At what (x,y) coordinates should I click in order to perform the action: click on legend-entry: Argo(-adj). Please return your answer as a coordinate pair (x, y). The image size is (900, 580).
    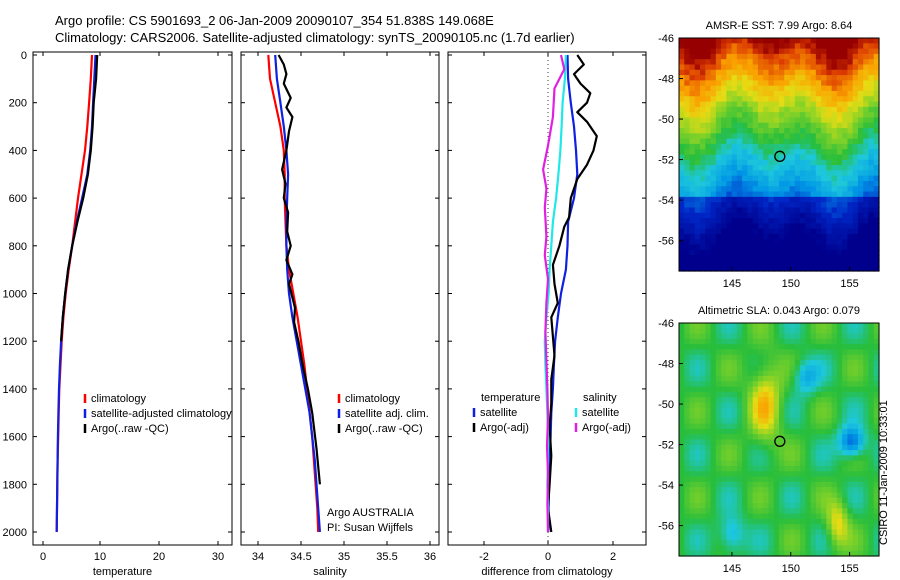
    Looking at the image, I should click on (606, 428).